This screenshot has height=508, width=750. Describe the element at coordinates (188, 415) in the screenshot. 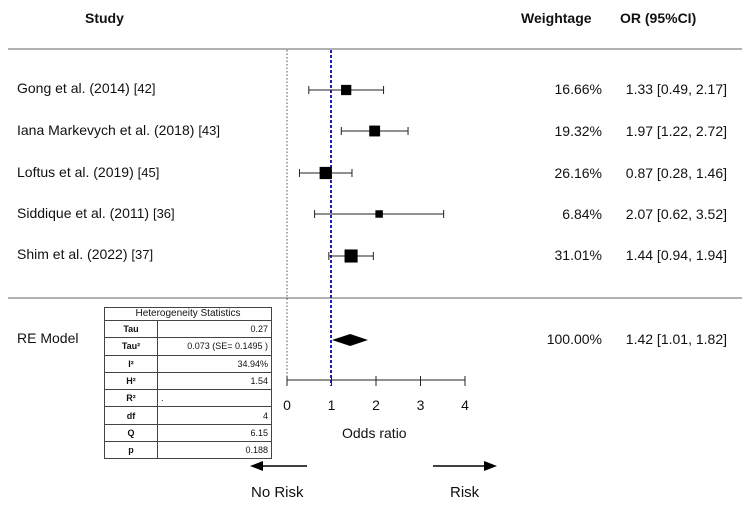

I see `table-row: df 4` at that location.